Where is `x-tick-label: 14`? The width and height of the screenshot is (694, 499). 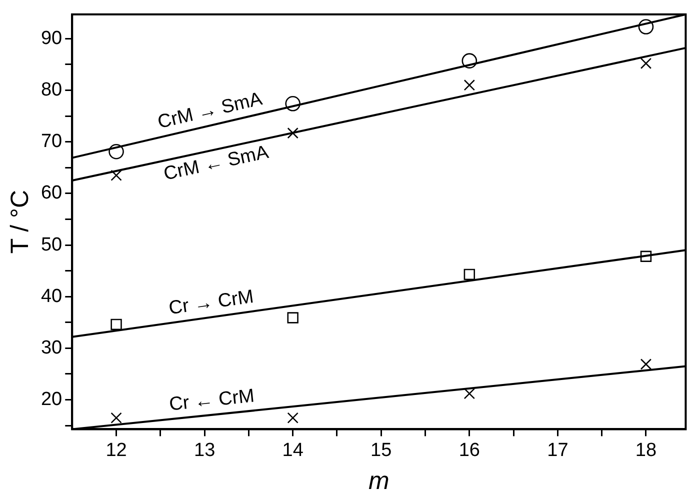
x-tick-label: 14 is located at coordinates (293, 450).